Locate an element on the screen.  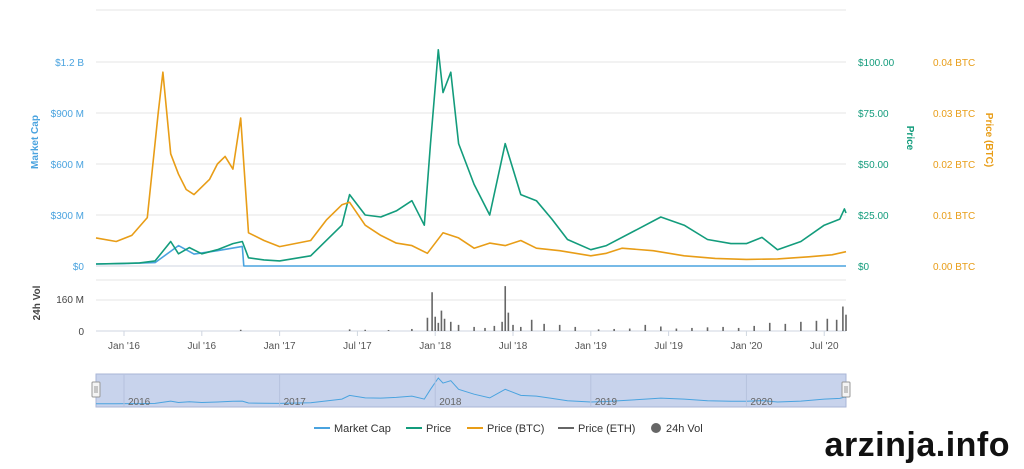
x-tick-label: Jan '19 is located at coordinates (591, 346).